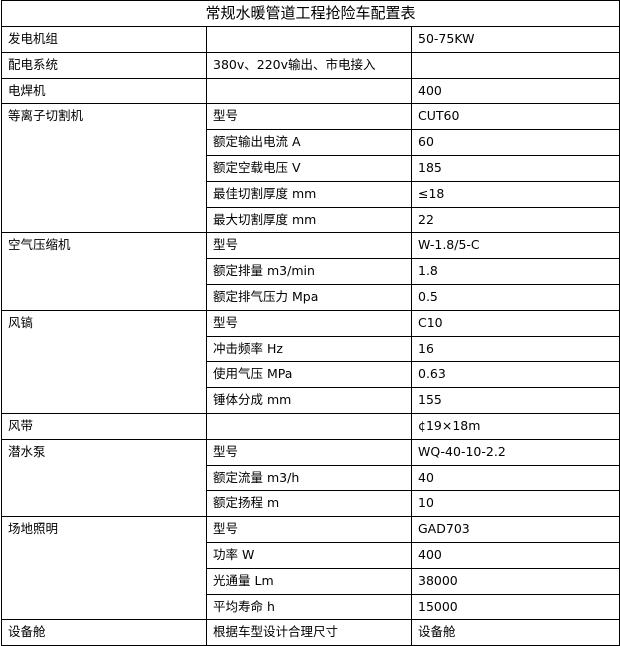  What do you see at coordinates (515, 504) in the screenshot?
I see `value-cell: 10` at bounding box center [515, 504].